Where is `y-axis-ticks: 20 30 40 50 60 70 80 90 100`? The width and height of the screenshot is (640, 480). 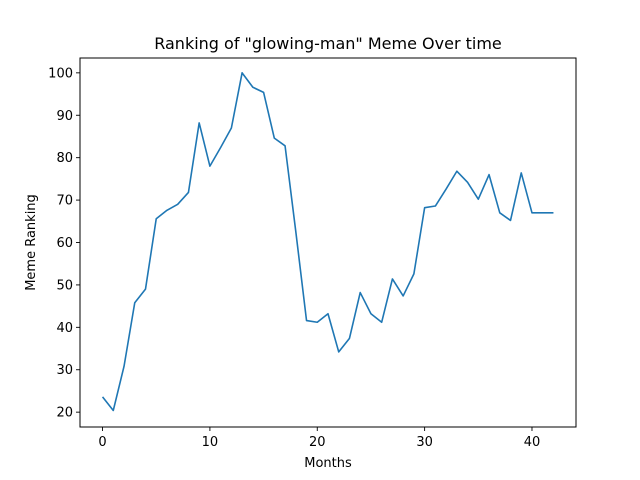 y-axis-ticks: 20 30 40 50 60 70 80 90 100 is located at coordinates (64, 243).